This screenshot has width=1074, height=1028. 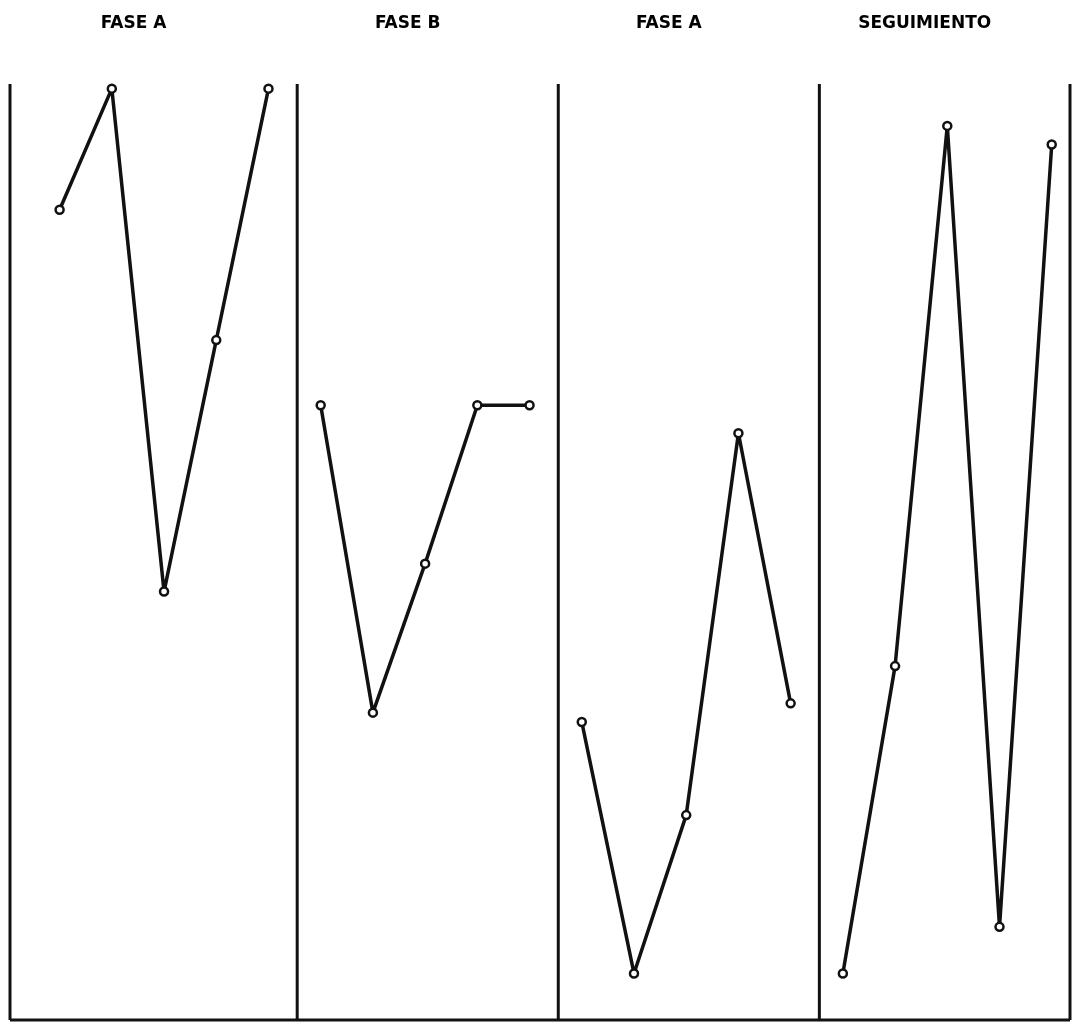 I want to click on text: SEGUIMIENTO, so click(x=925, y=22).